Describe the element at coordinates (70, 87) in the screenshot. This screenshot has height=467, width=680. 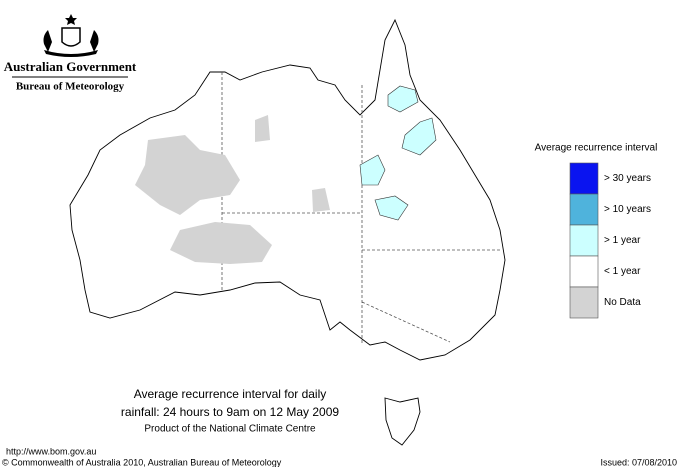
I see `bureau-name: Bureau of Meteorology` at that location.